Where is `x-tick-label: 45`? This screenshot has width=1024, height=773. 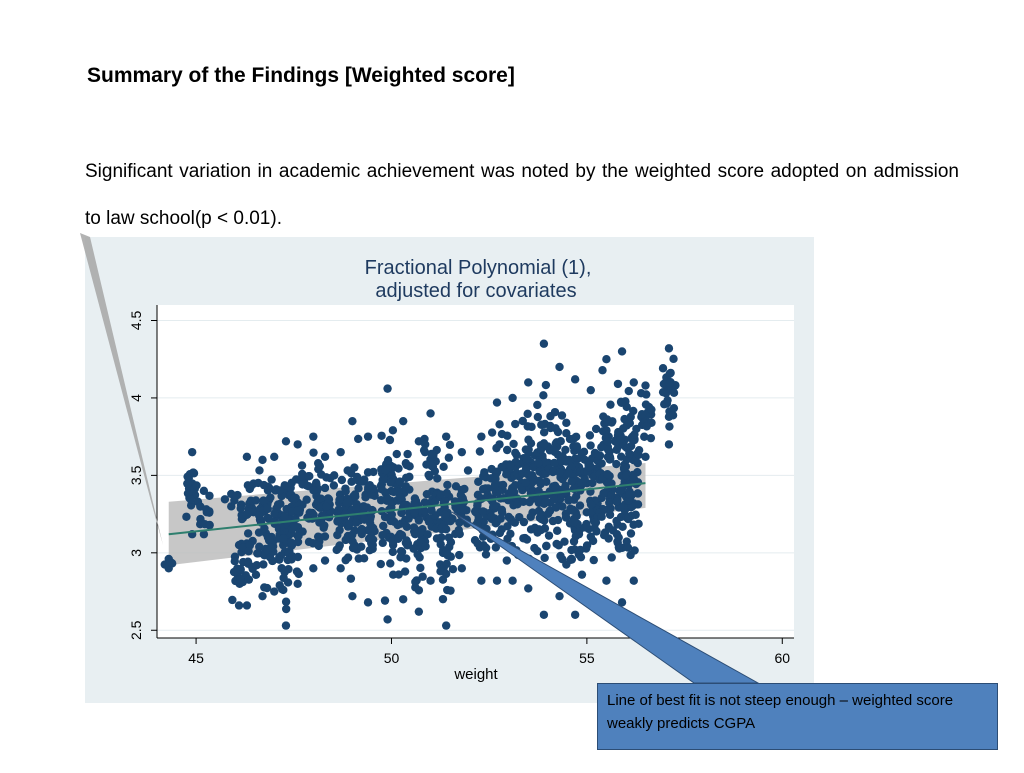
x-tick-label: 45 is located at coordinates (196, 658).